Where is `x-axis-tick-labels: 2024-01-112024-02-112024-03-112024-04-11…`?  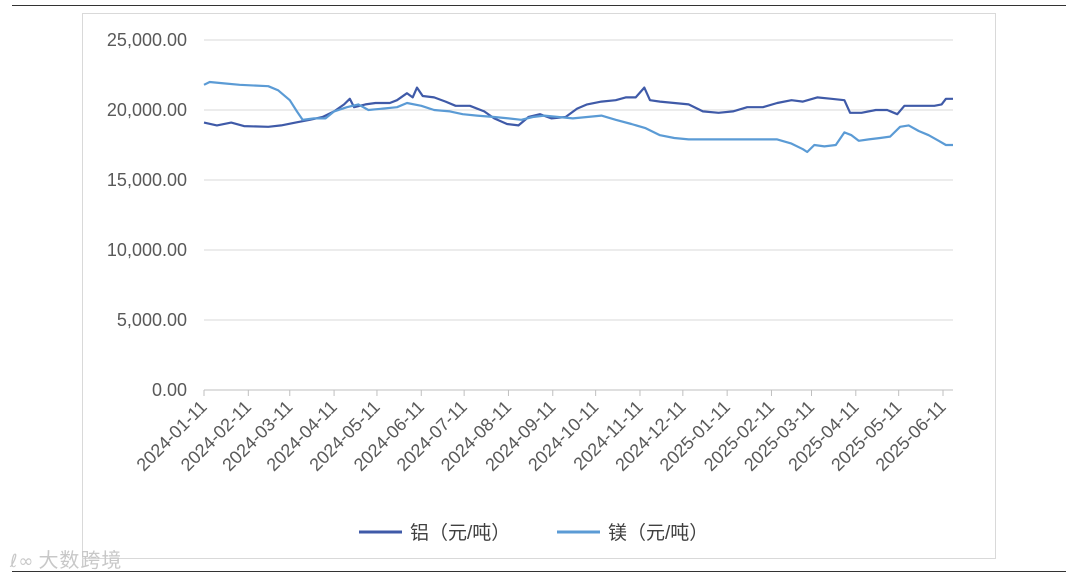 x-axis-tick-labels: 2024-01-112024-02-112024-03-112024-04-11… is located at coordinates (541, 436).